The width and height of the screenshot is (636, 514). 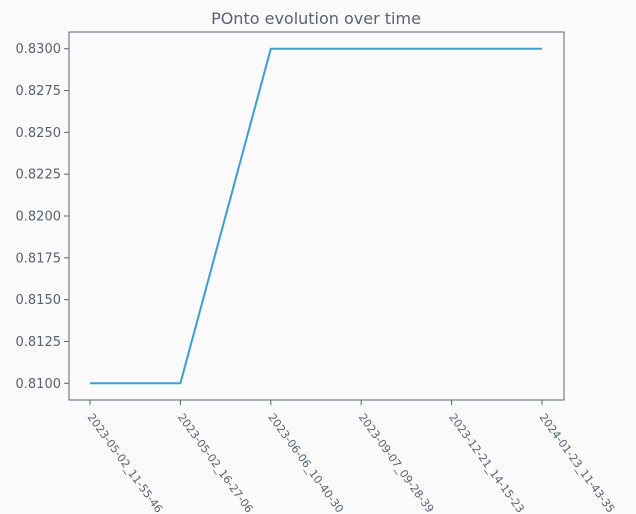 I want to click on x-tick-label: 2023-05-02_16-27-06, so click(x=215, y=462).